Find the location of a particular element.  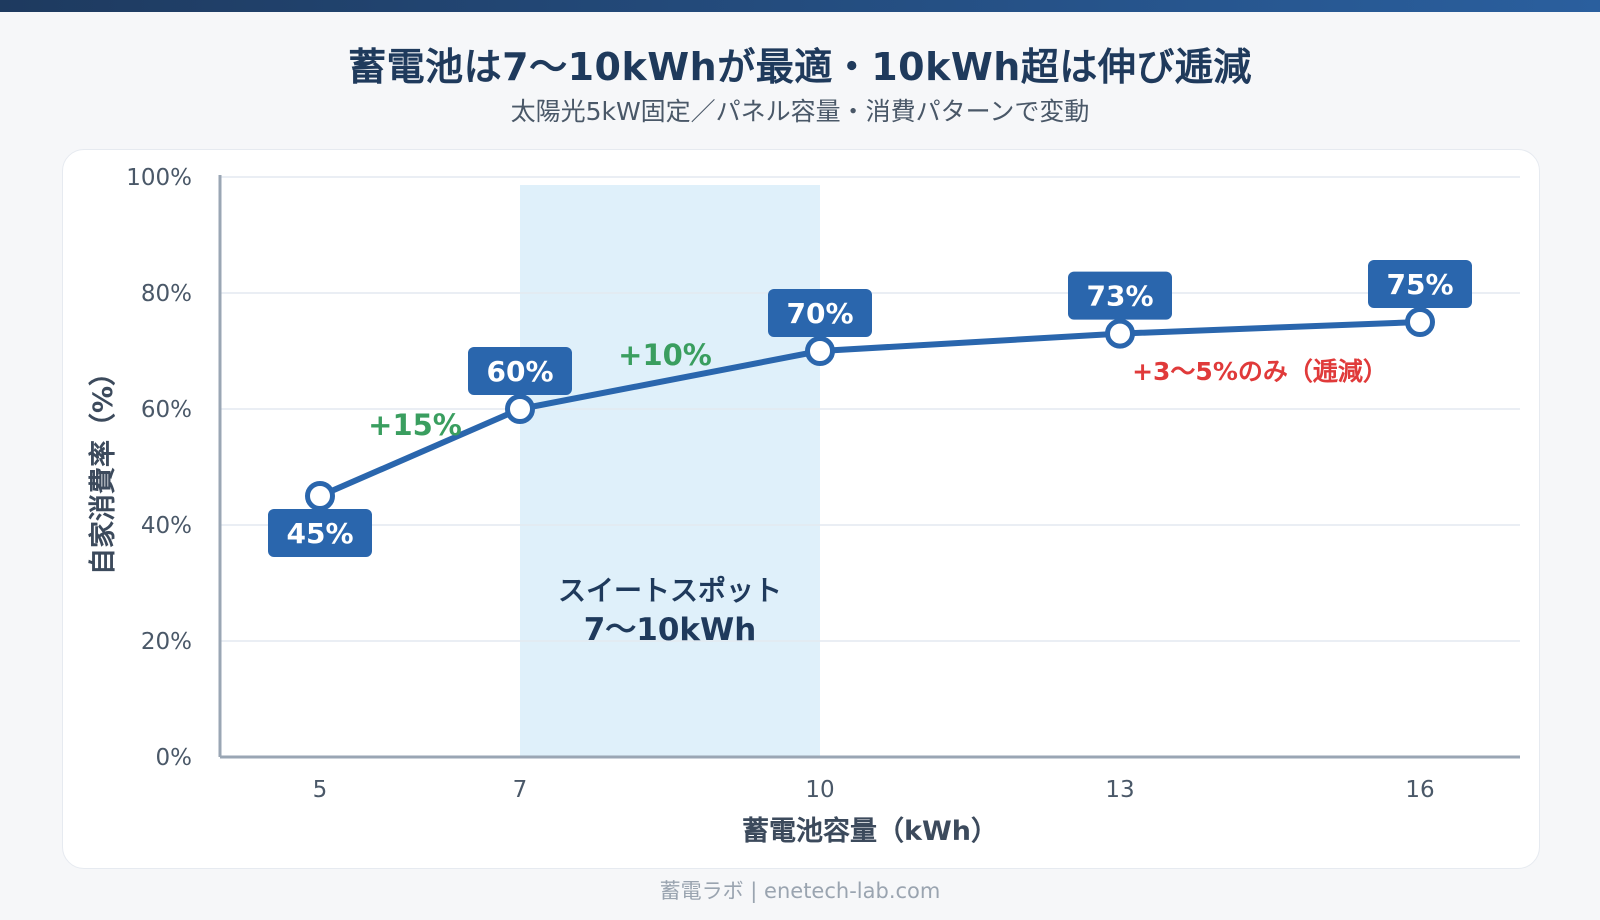

y-tick-label: 60% is located at coordinates (166, 410).